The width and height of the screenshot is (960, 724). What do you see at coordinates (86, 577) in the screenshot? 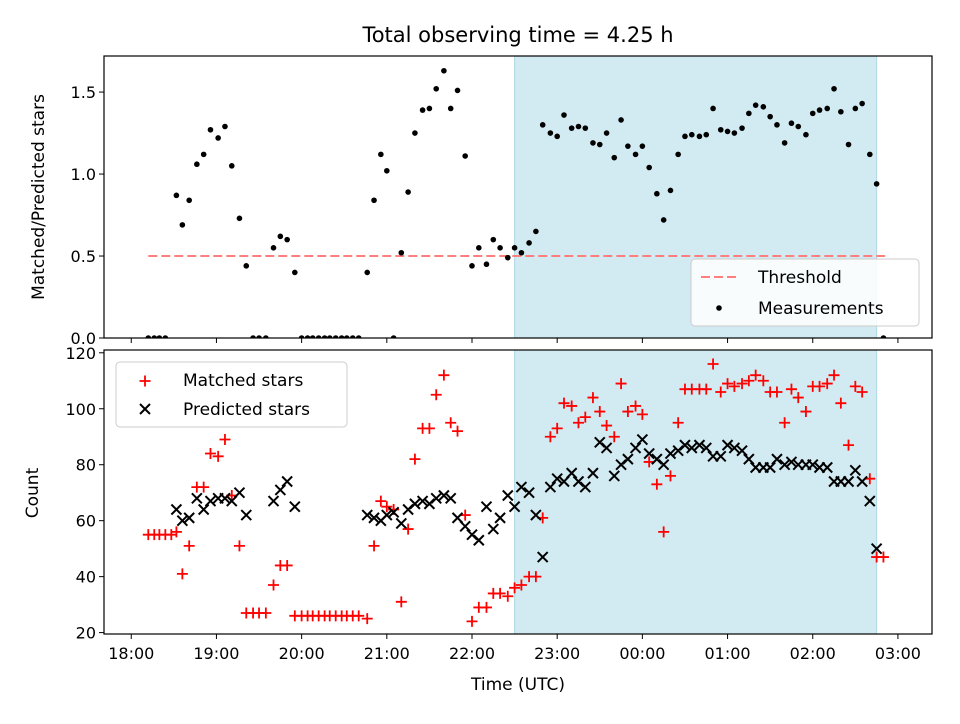
I see `y-tick-label: 40` at bounding box center [86, 577].